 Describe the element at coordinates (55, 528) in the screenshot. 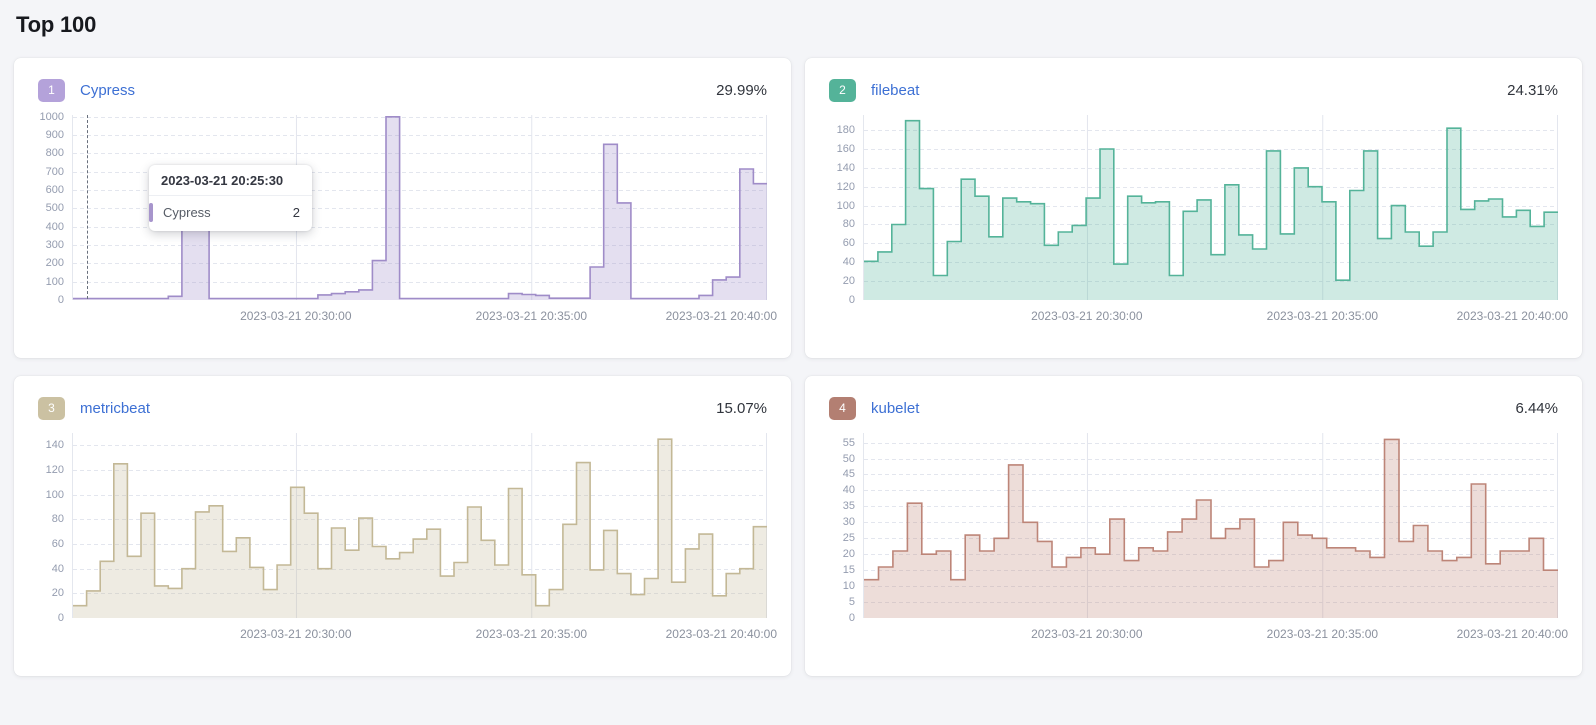

I see `y-axis: 0 20 40 60 80 100 120 140` at that location.